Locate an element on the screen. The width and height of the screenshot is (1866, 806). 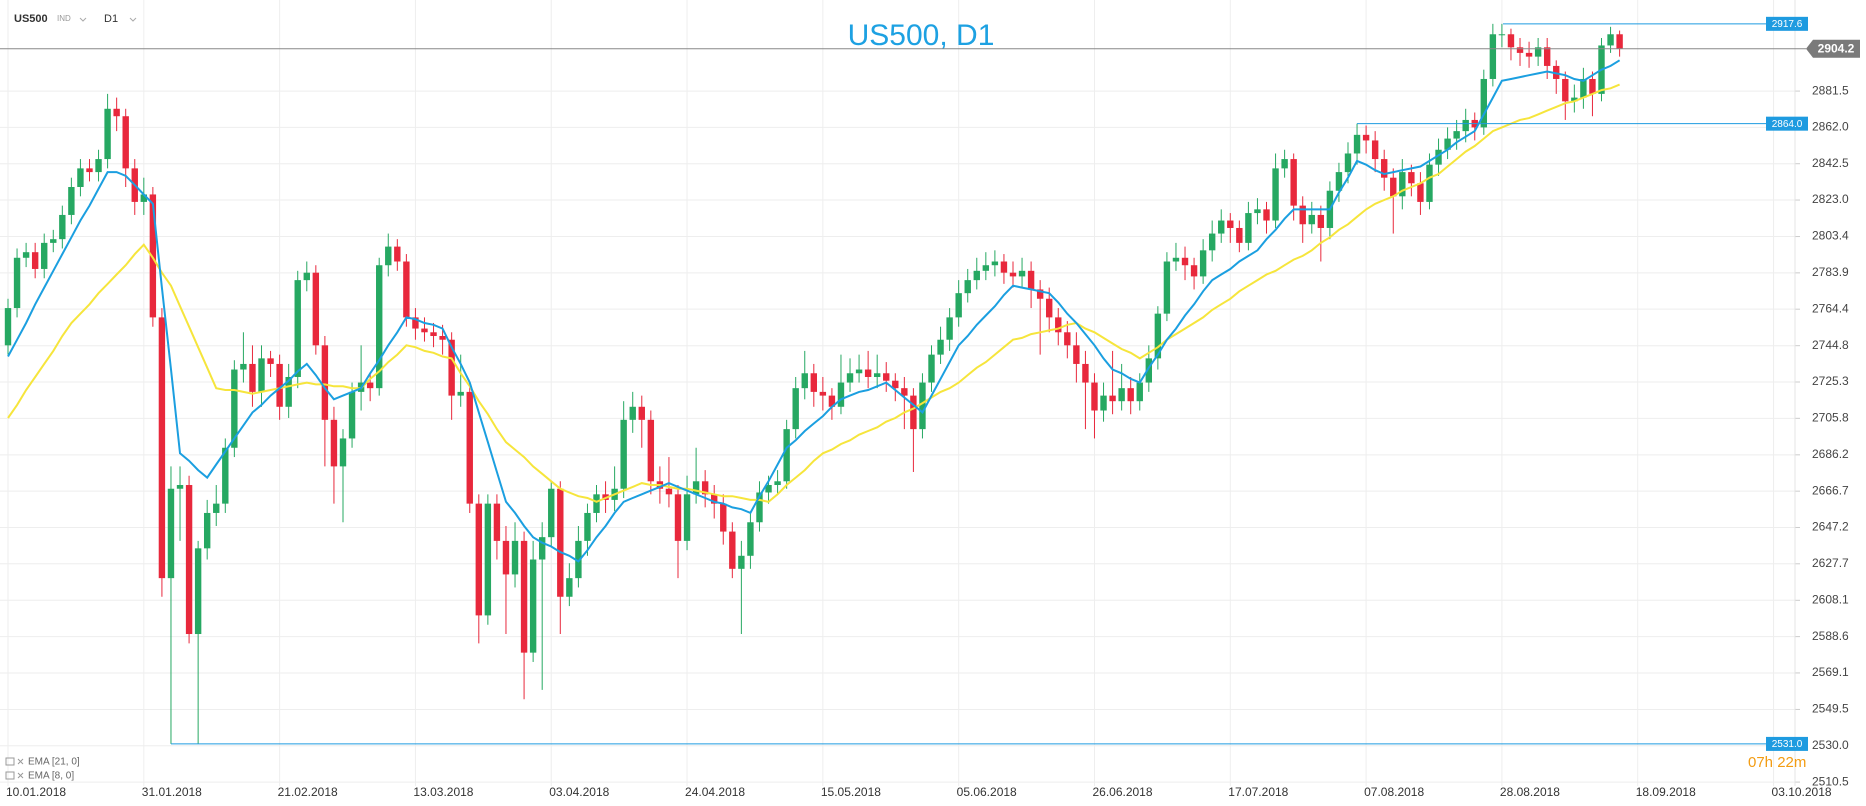
y-tick-label: 2510.5 is located at coordinates (1830, 781).